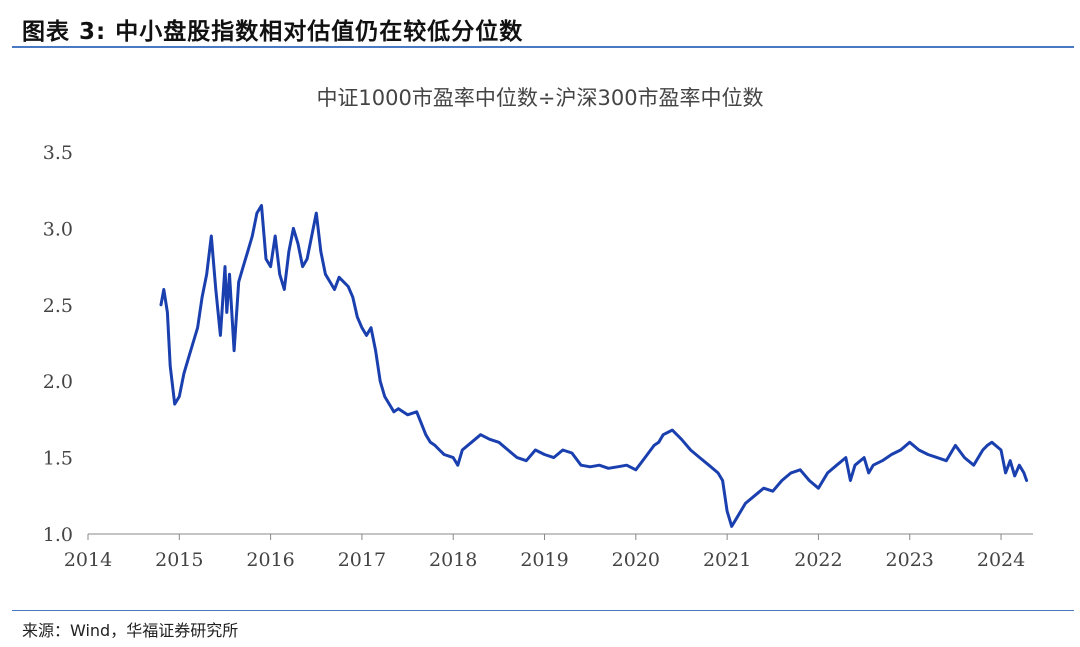 The height and width of the screenshot is (647, 1080). Describe the element at coordinates (362, 560) in the screenshot. I see `x-tick-label: 2017` at that location.